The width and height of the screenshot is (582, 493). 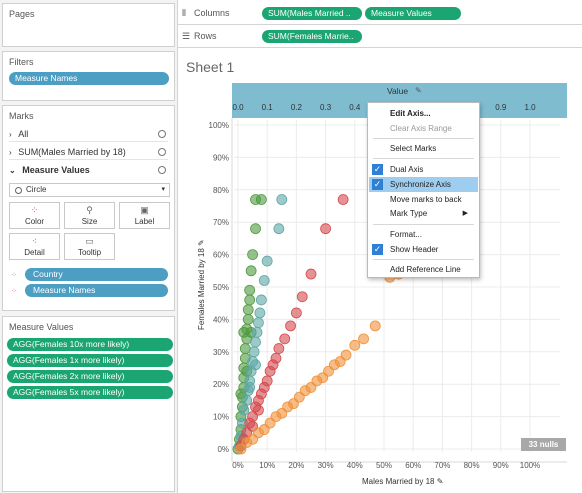 I want to click on detail-button: ⁖ Detail, so click(x=34, y=246).